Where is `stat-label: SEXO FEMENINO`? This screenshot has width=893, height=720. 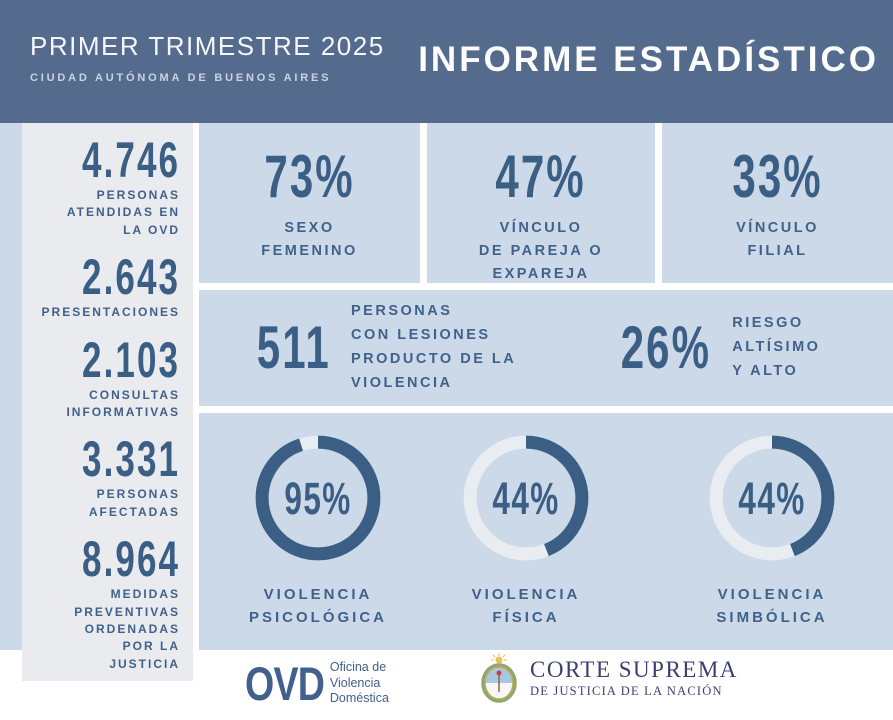
stat-label: SEXO FEMENINO is located at coordinates (309, 240).